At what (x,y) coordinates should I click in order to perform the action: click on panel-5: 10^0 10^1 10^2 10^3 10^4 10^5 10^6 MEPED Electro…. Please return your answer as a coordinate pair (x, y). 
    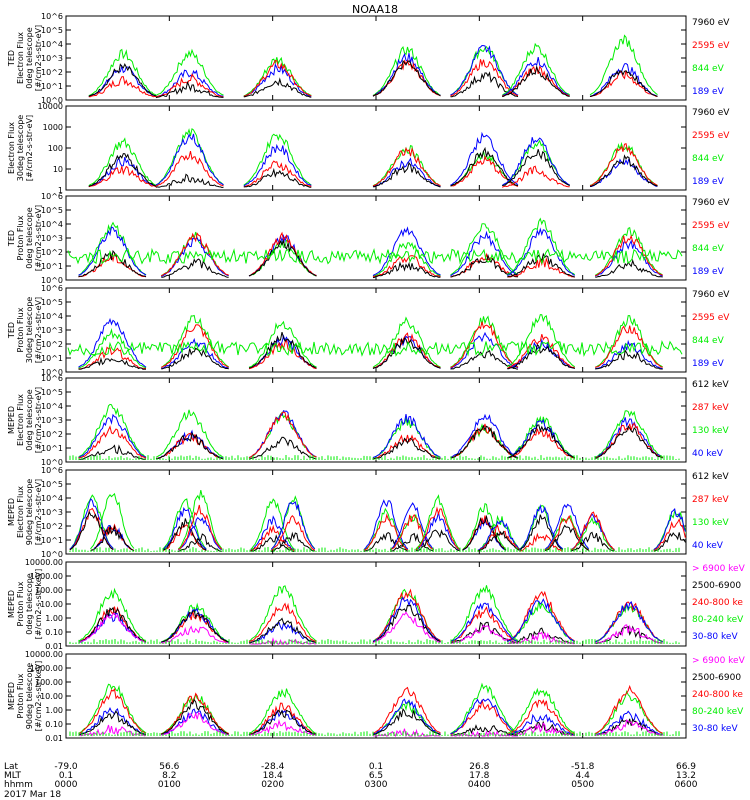
    Looking at the image, I should click on (368, 420).